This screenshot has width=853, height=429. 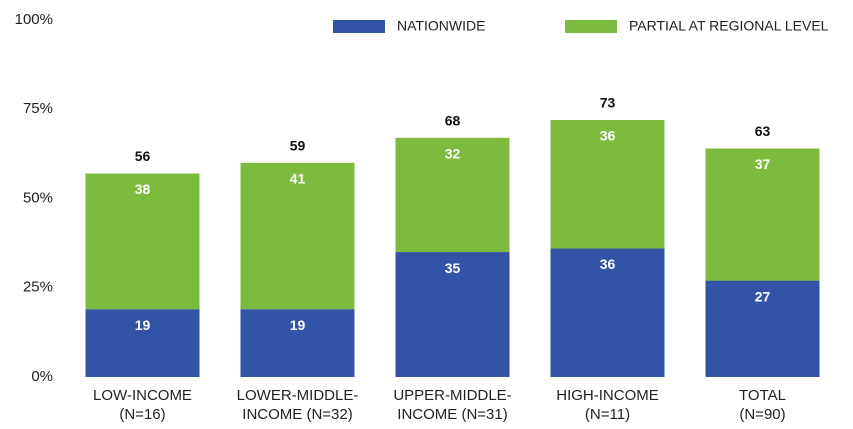 I want to click on total-label: 63, so click(x=763, y=131).